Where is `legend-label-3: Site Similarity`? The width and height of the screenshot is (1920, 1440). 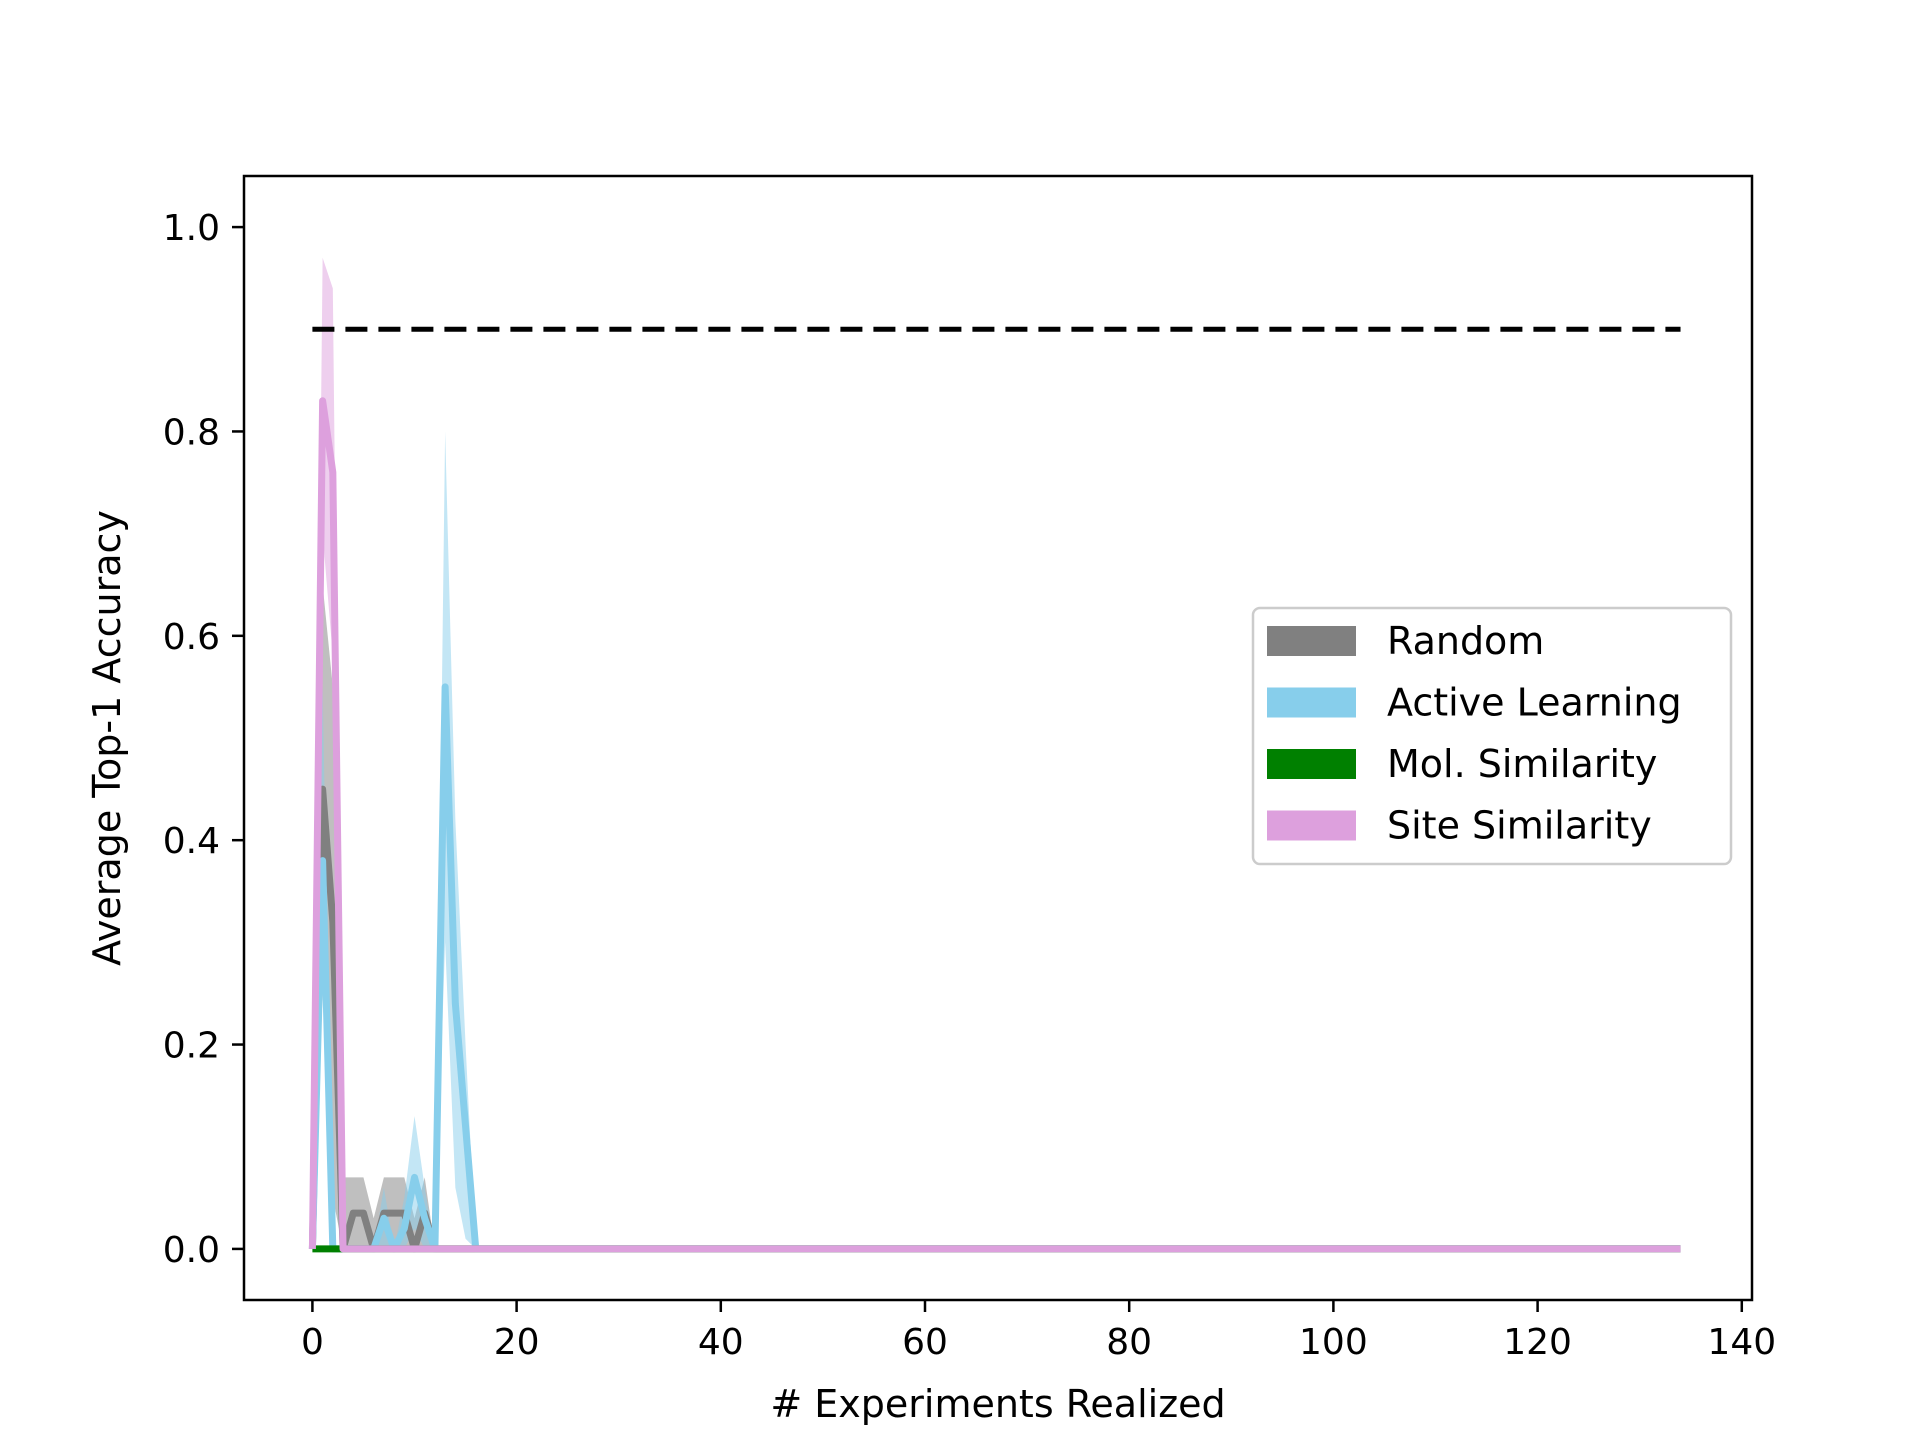
legend-label-3: Site Similarity is located at coordinates (1519, 826).